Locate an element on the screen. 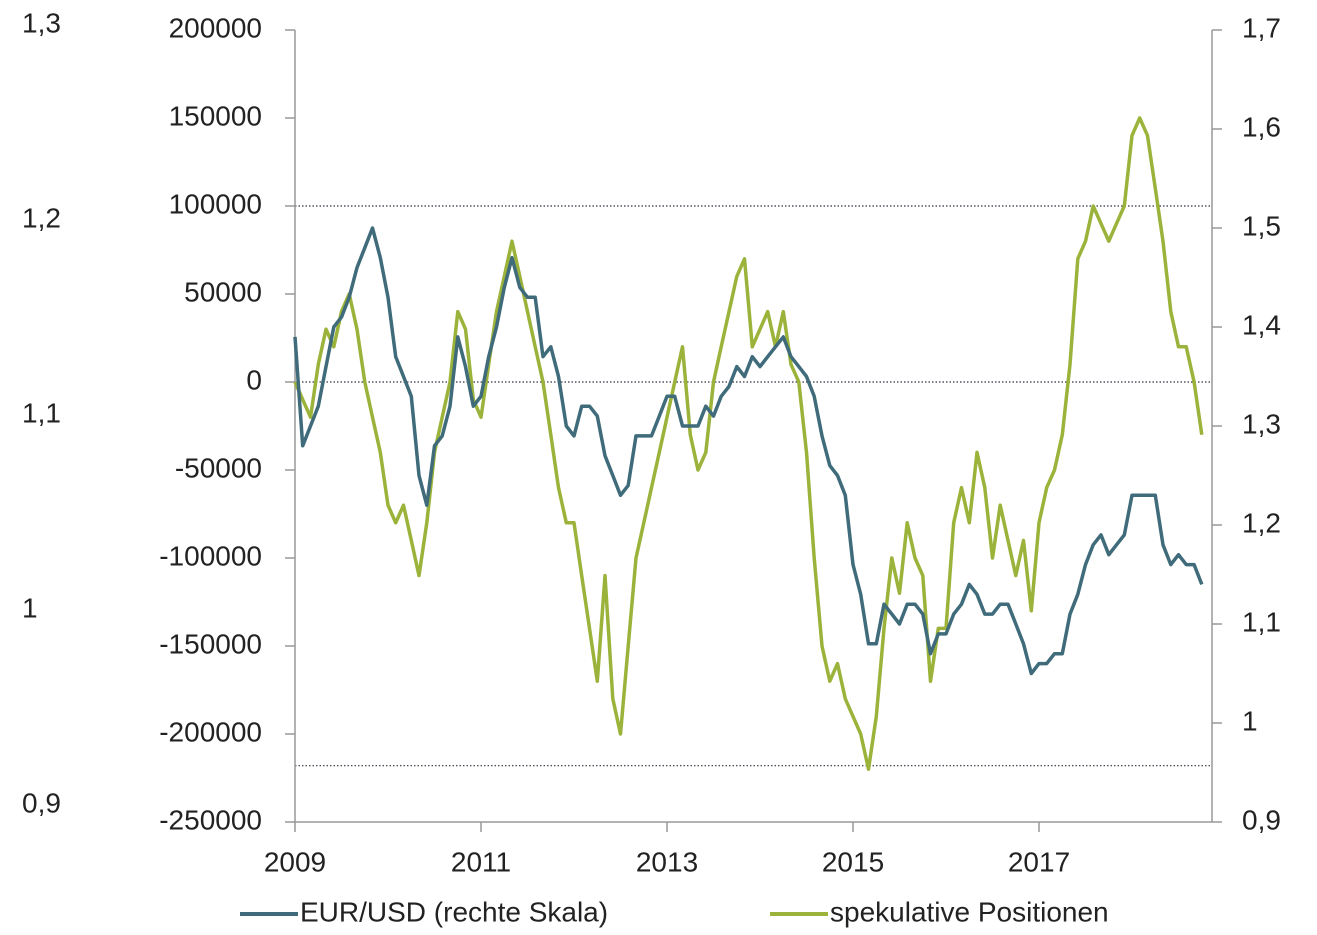 The width and height of the screenshot is (1317, 935). y2-tick-label: 1,7 is located at coordinates (1261, 27).